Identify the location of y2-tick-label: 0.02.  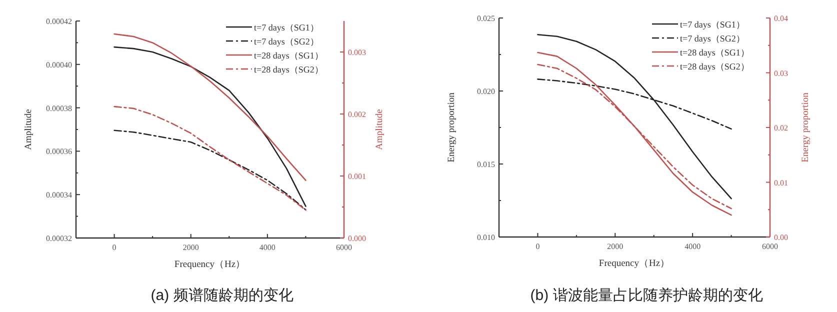
(781, 128).